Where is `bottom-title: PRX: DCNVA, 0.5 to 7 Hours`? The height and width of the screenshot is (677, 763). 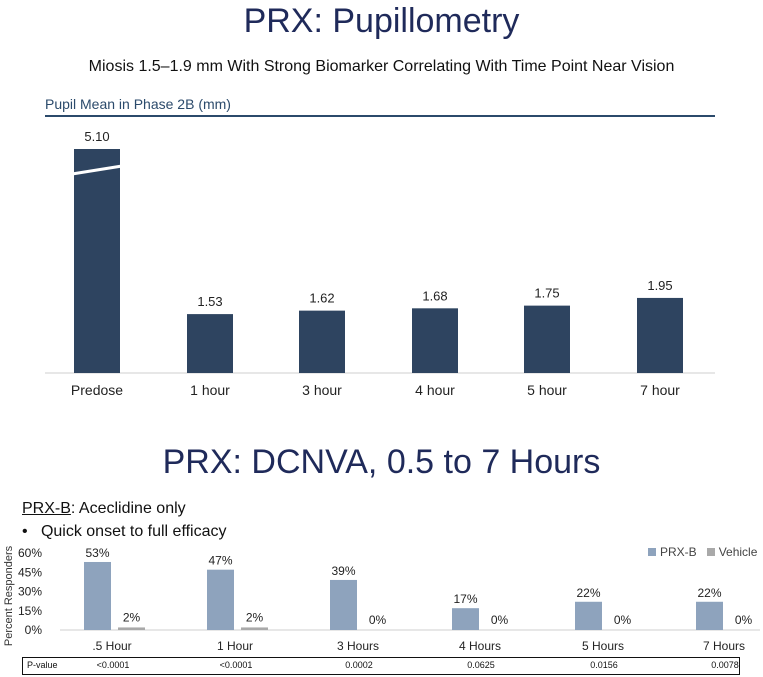
bottom-title: PRX: DCNVA, 0.5 to 7 Hours is located at coordinates (381, 462).